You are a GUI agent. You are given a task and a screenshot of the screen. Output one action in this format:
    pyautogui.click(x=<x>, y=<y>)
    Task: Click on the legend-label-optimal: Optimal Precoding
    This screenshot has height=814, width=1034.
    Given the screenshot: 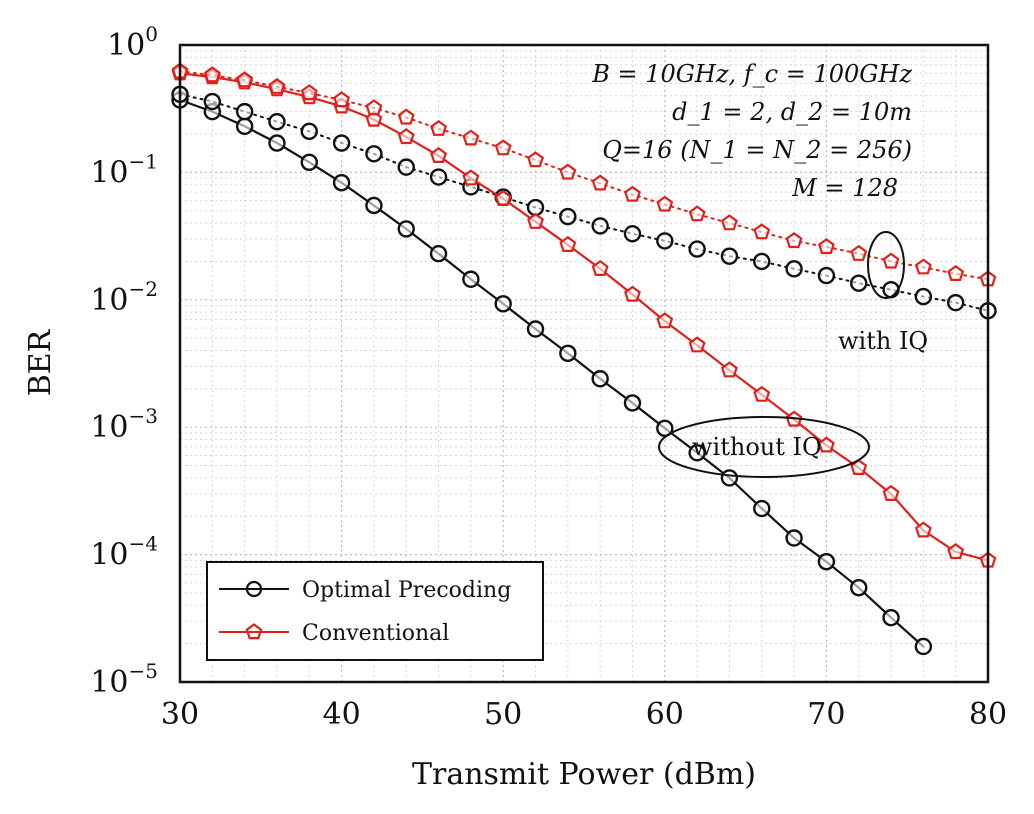 What is the action you would take?
    pyautogui.click(x=406, y=590)
    